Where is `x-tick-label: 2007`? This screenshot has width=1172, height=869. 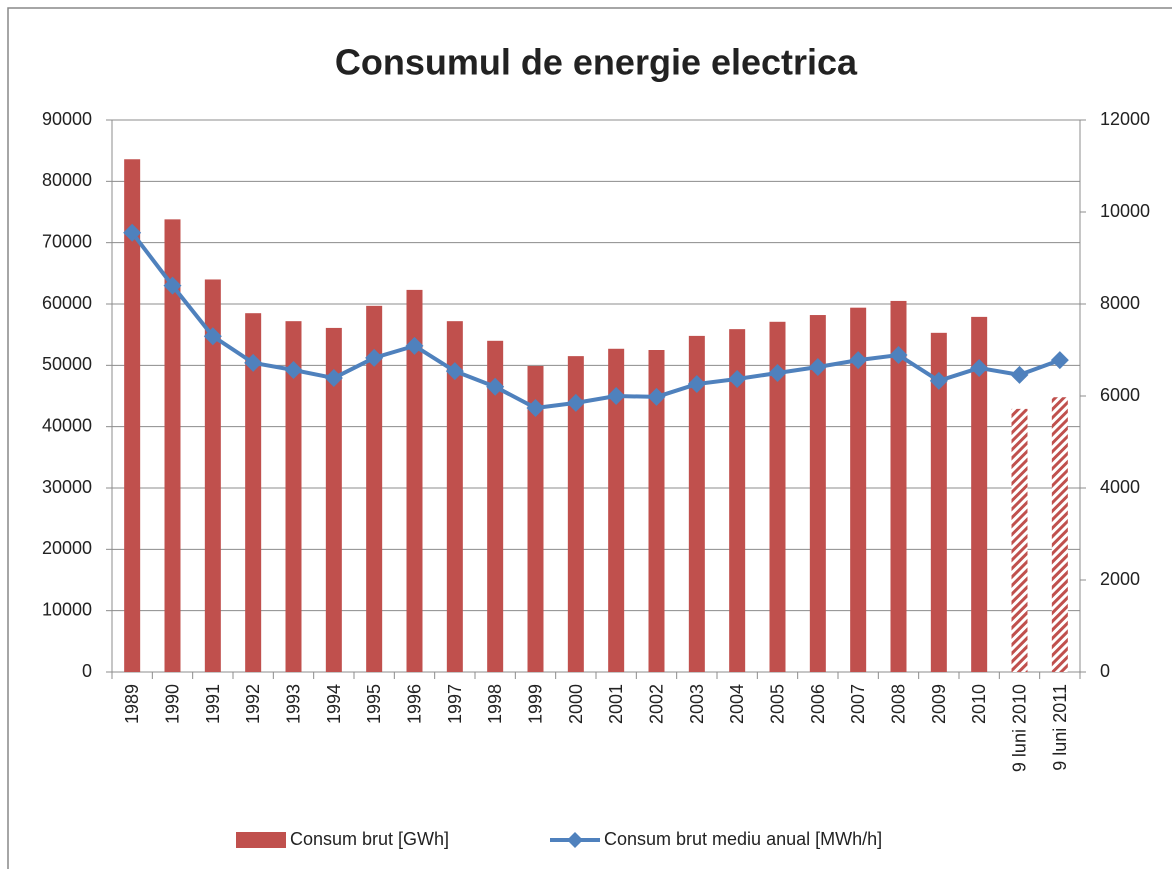 x-tick-label: 2007 is located at coordinates (858, 704).